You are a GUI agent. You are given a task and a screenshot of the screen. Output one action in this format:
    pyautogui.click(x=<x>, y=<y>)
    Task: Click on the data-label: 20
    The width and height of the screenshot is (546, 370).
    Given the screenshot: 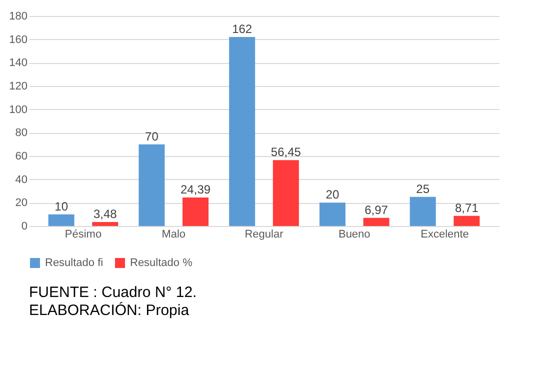 What is the action you would take?
    pyautogui.click(x=333, y=195)
    